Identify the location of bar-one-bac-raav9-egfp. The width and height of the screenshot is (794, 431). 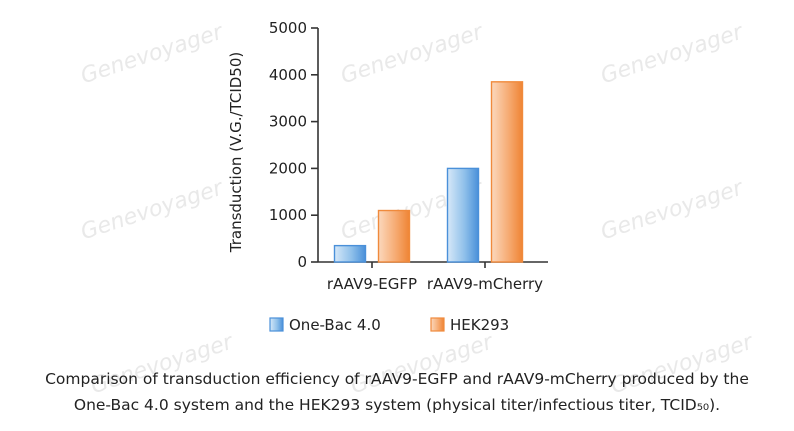
(350, 253).